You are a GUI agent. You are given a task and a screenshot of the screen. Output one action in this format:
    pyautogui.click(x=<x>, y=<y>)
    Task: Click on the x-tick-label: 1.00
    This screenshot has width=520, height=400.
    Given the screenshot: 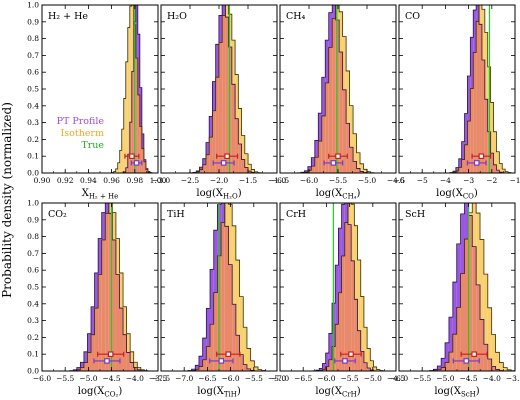 What is the action you would take?
    pyautogui.click(x=158, y=180)
    